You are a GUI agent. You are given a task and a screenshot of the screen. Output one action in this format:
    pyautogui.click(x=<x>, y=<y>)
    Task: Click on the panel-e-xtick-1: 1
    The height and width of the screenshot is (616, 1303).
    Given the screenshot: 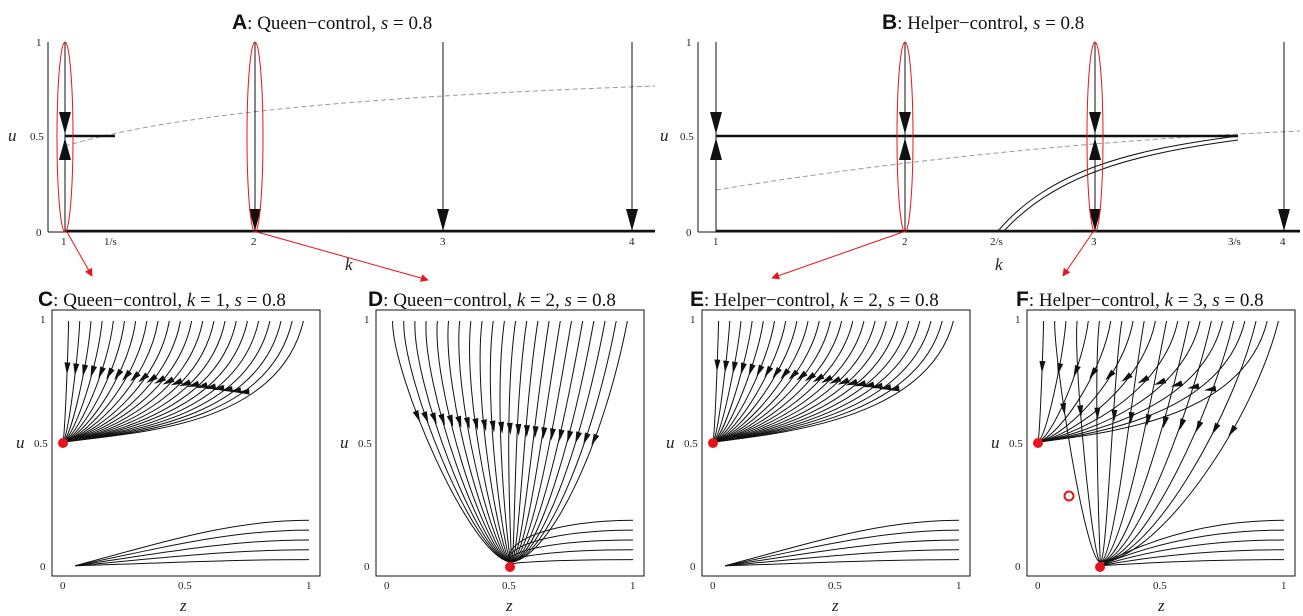 What is the action you would take?
    pyautogui.click(x=959, y=586)
    